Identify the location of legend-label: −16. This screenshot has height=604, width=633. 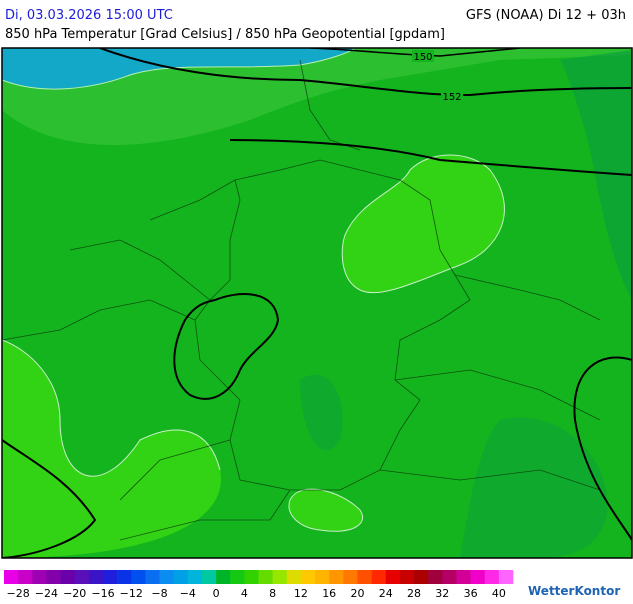
(102, 593).